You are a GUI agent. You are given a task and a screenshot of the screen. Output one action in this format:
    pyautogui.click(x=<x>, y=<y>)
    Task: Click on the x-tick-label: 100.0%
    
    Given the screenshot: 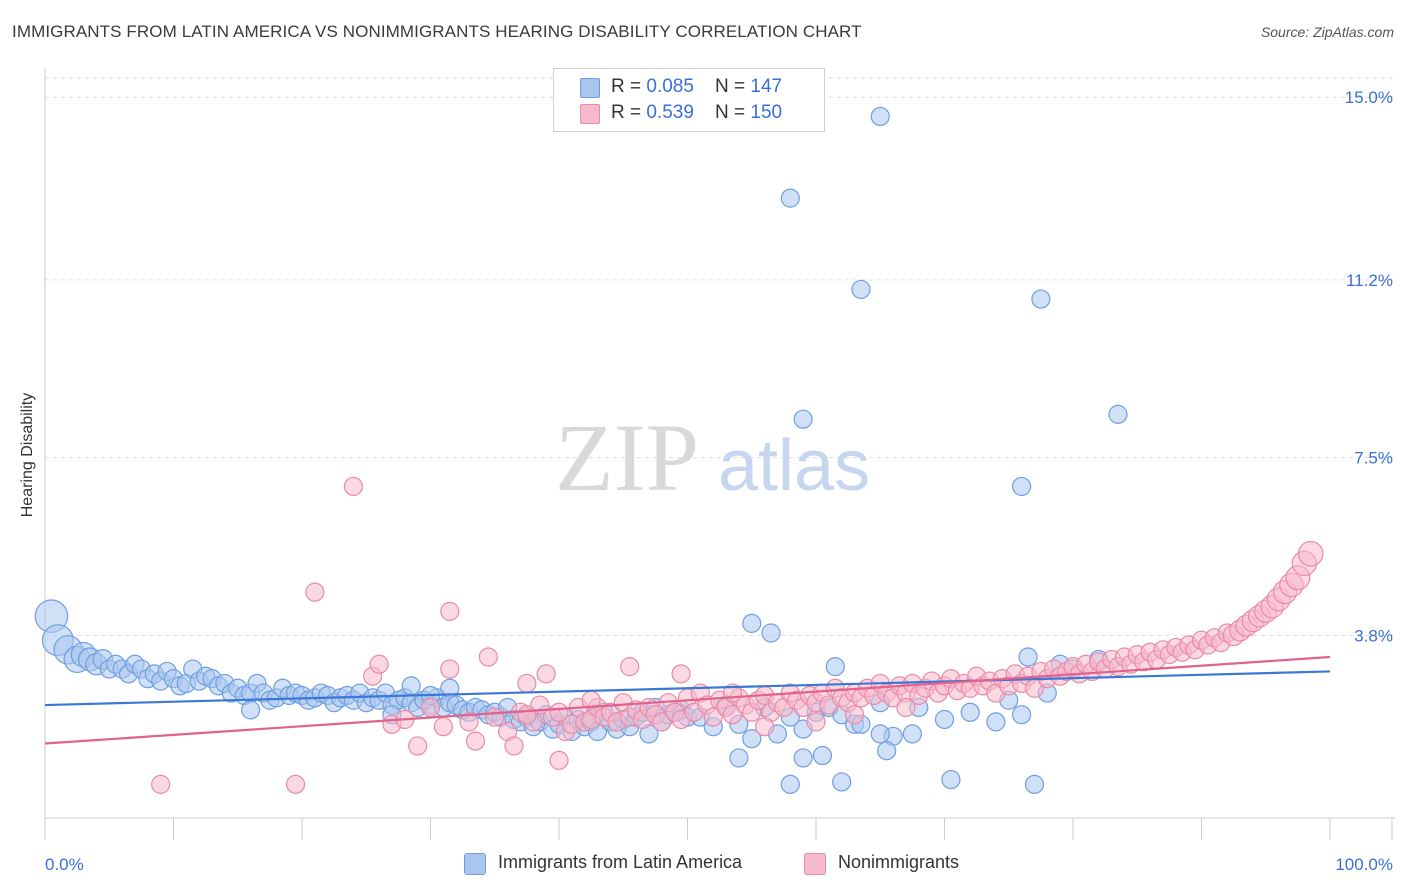 What is the action you would take?
    pyautogui.click(x=1364, y=864)
    